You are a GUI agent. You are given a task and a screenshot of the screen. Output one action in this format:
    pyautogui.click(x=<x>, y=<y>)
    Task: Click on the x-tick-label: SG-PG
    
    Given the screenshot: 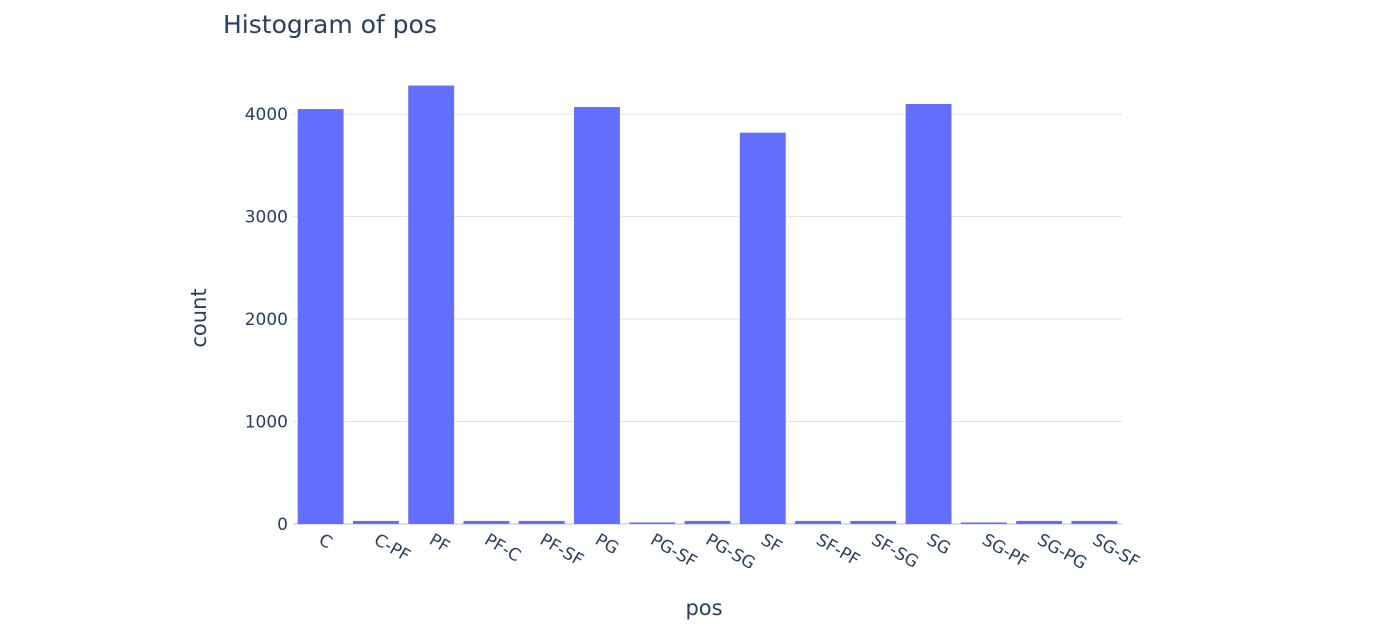 What is the action you would take?
    pyautogui.click(x=1062, y=552)
    